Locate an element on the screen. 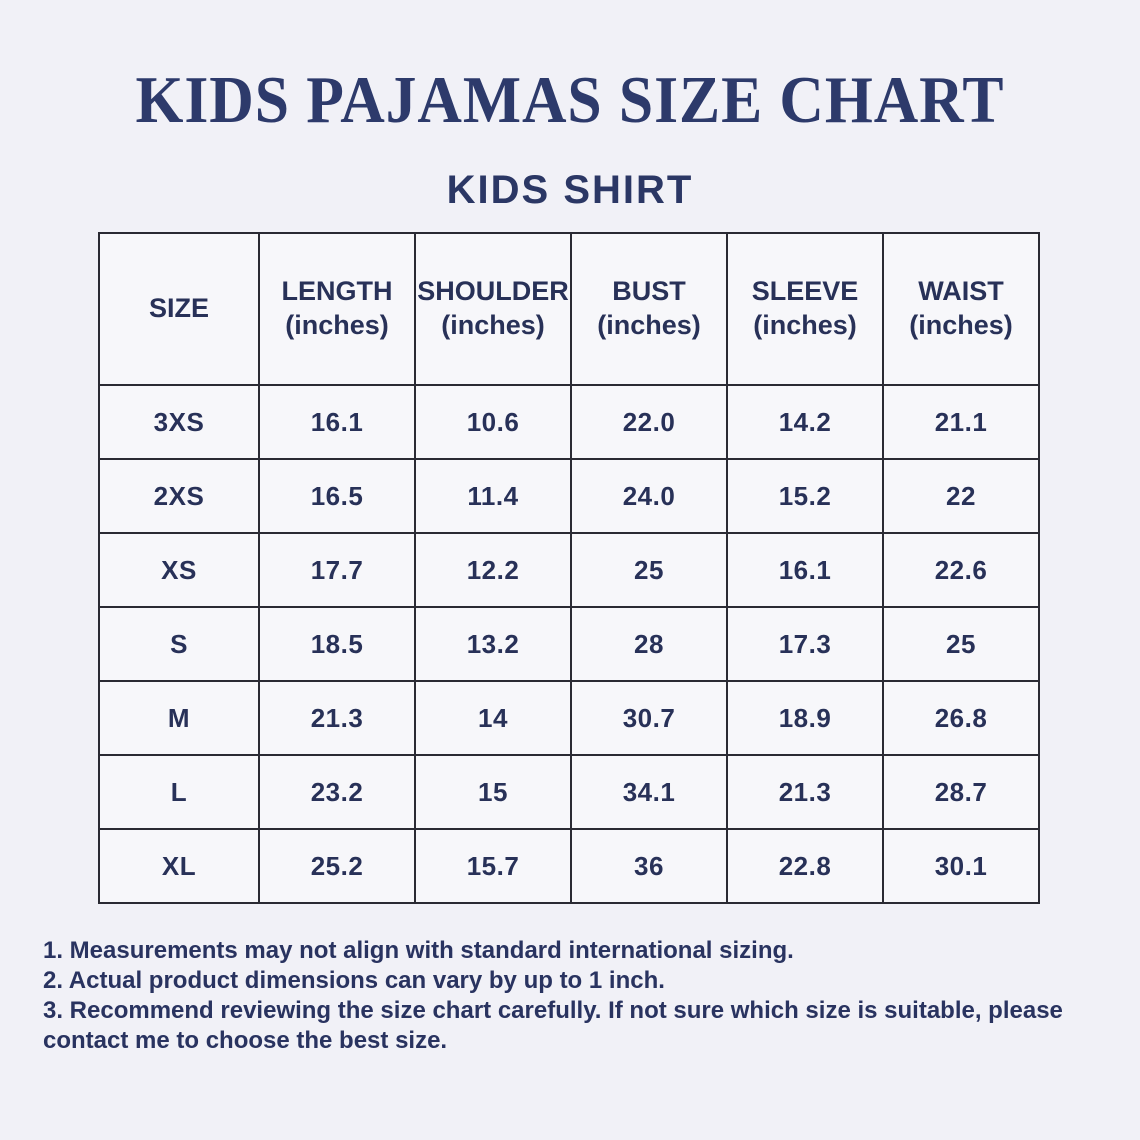 This screenshot has height=1140, width=1140. sleeve-cell: 22.8 is located at coordinates (805, 866).